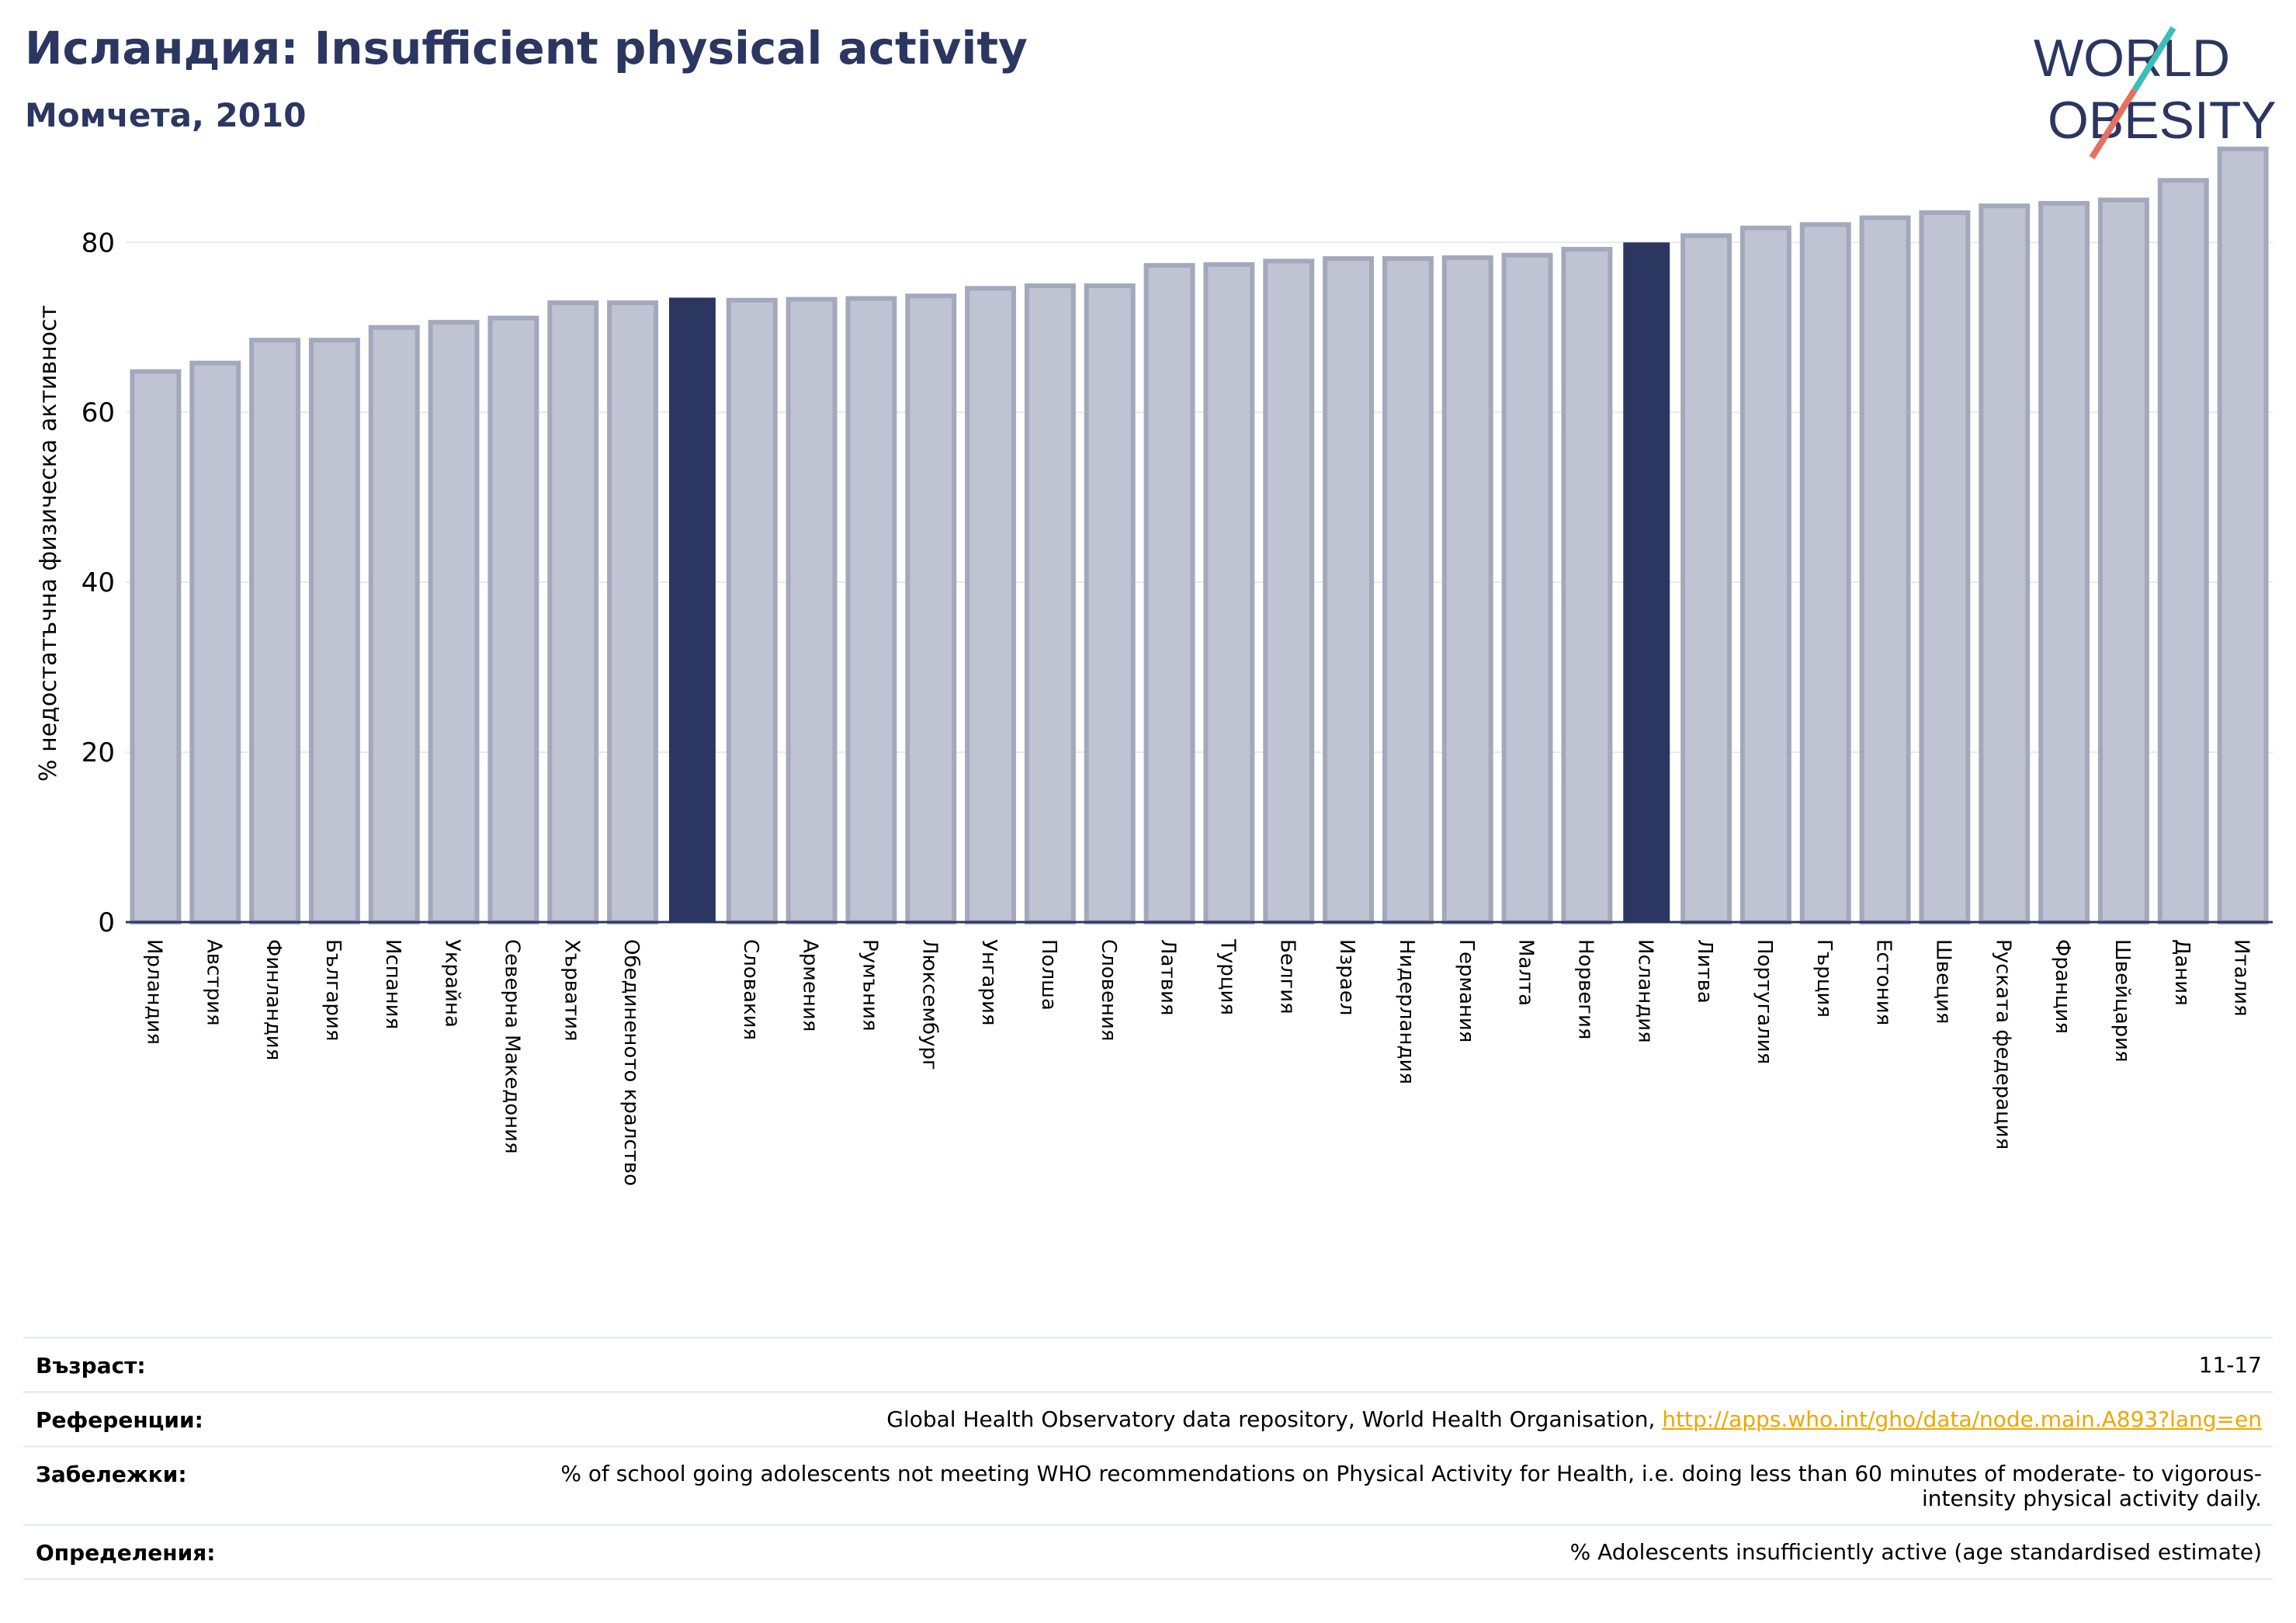  Describe the element at coordinates (631, 1062) in the screenshot. I see `x-tick-label: Обединеното кралство` at that location.